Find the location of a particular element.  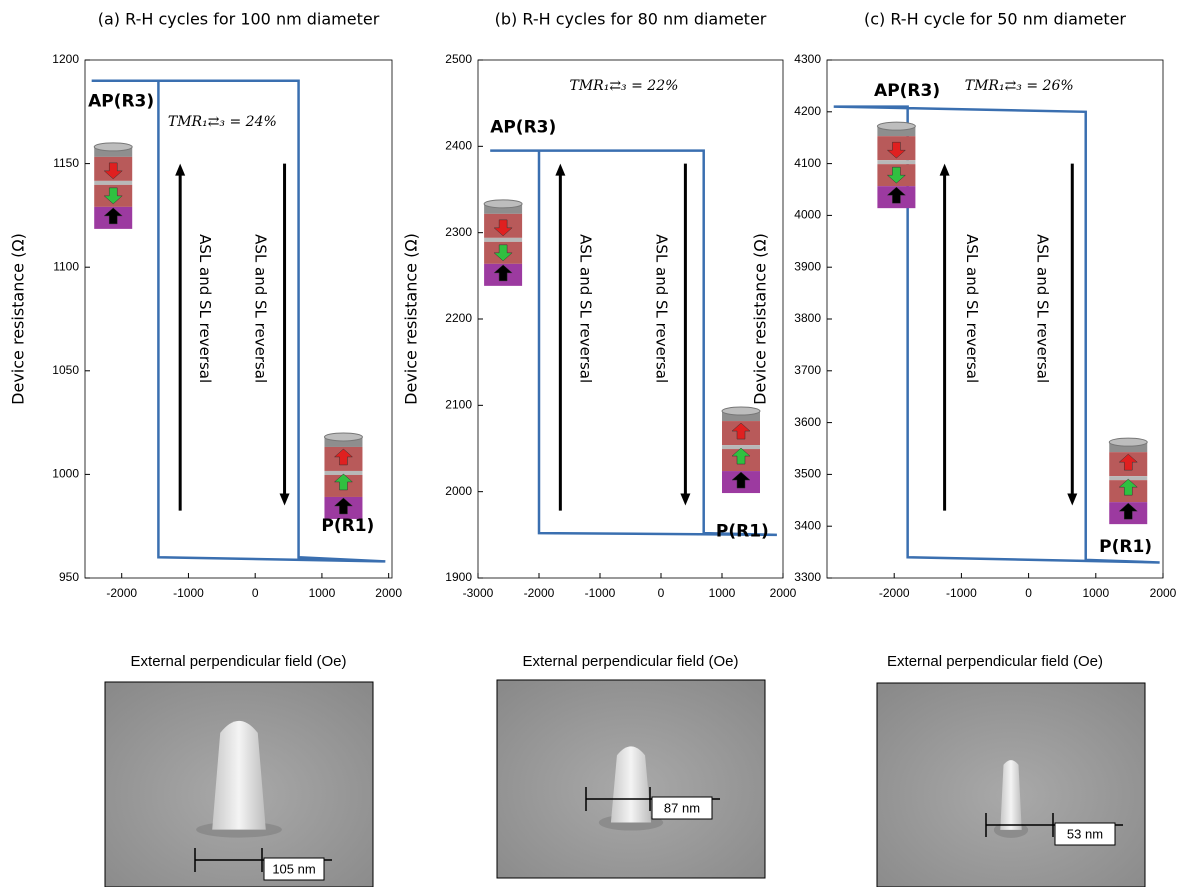

y-tick-label: 1900 is located at coordinates (458, 577).